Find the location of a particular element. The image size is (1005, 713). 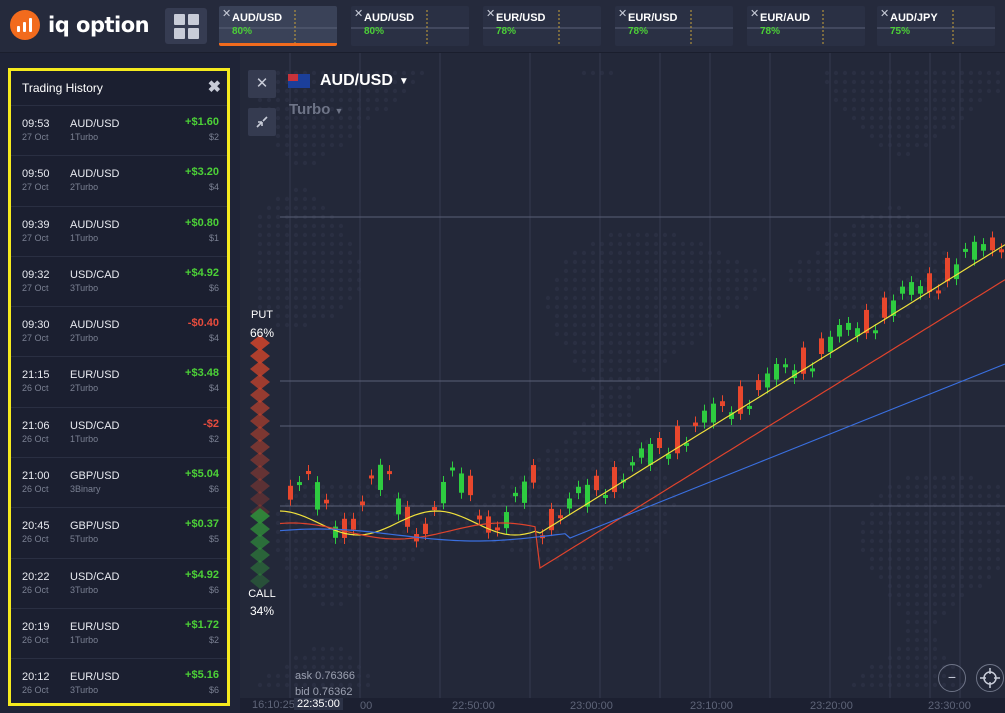

trade-profit: +$0.80 is located at coordinates (202, 222).